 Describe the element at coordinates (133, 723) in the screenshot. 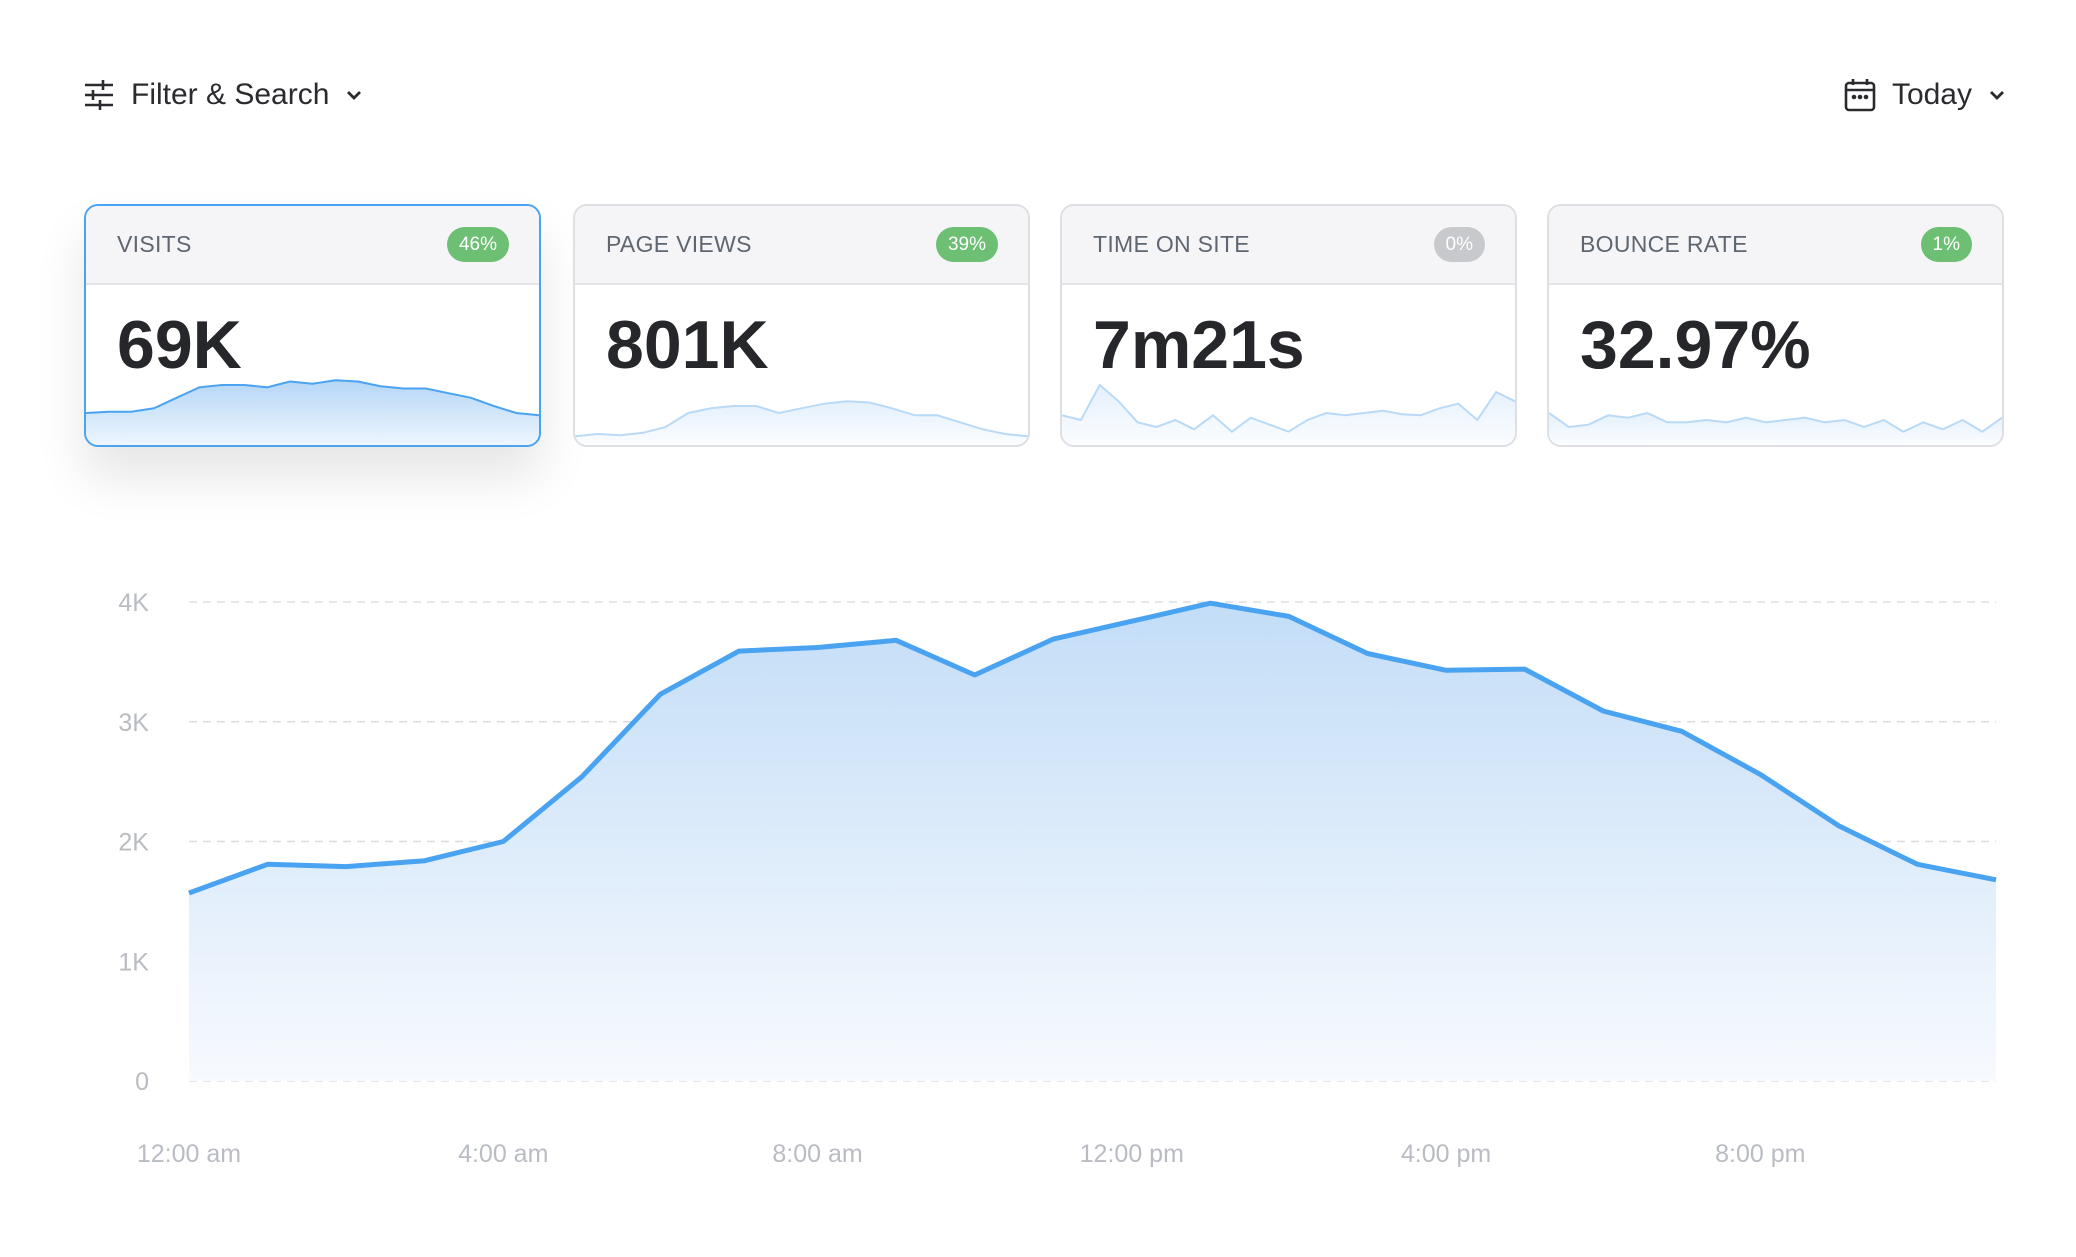

I see `y-tick-label: 3K` at that location.